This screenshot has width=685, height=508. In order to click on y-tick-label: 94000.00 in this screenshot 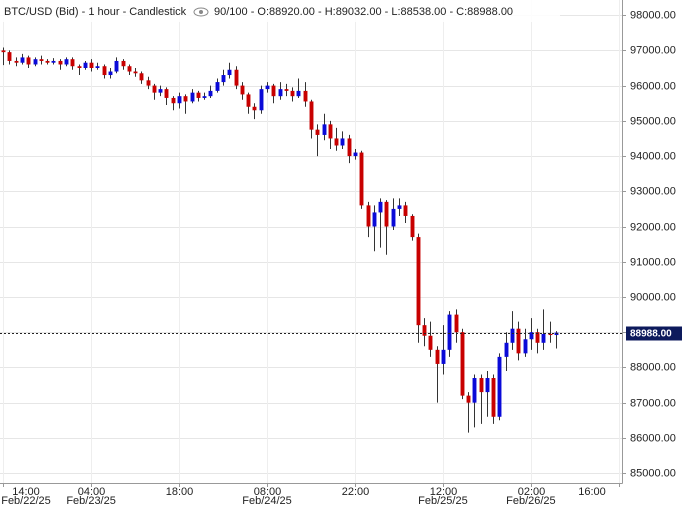, I will do `click(653, 156)`.